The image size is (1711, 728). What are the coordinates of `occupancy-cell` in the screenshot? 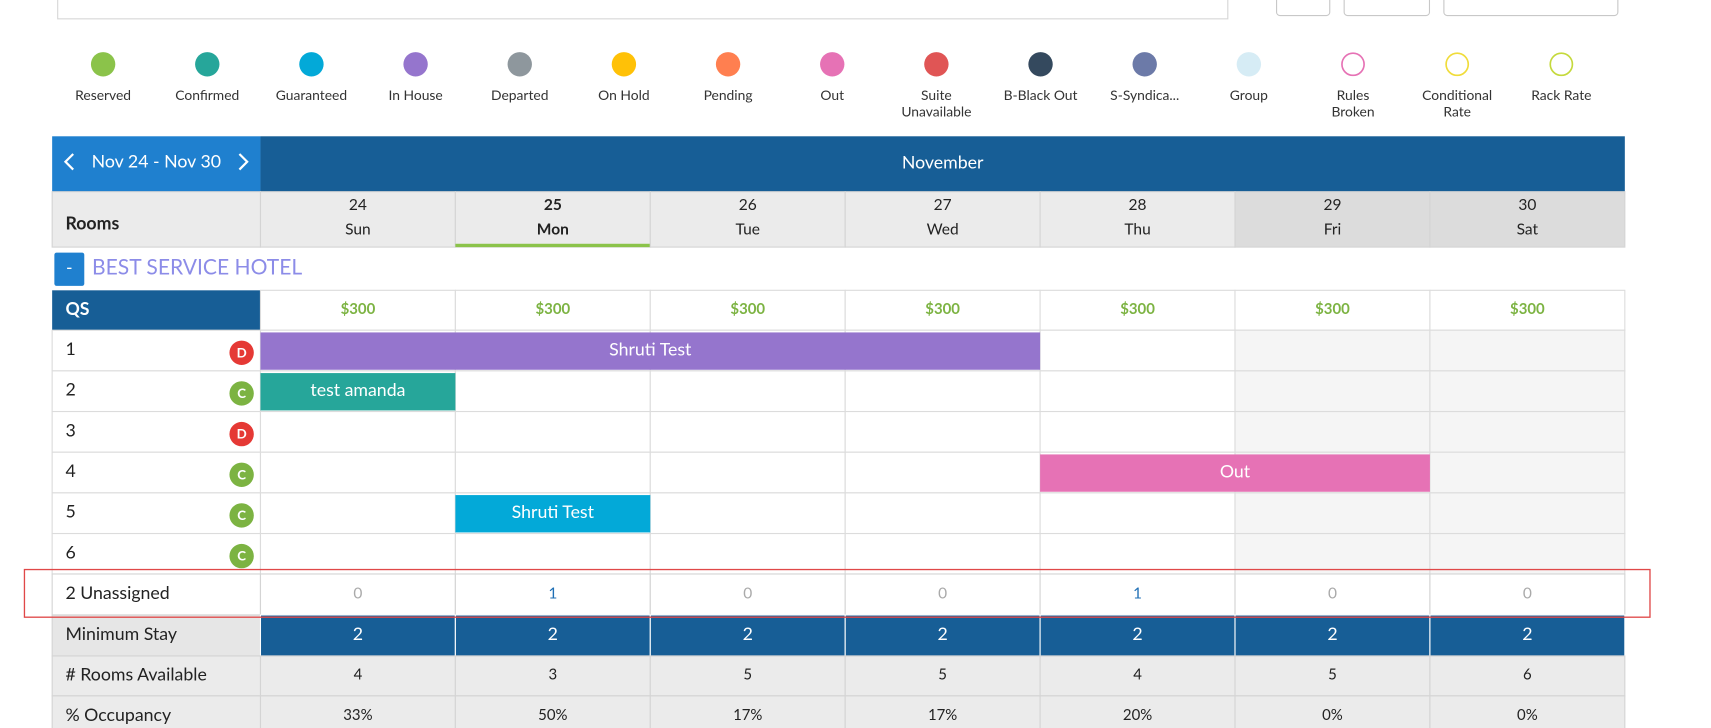 It's located at (1137, 711).